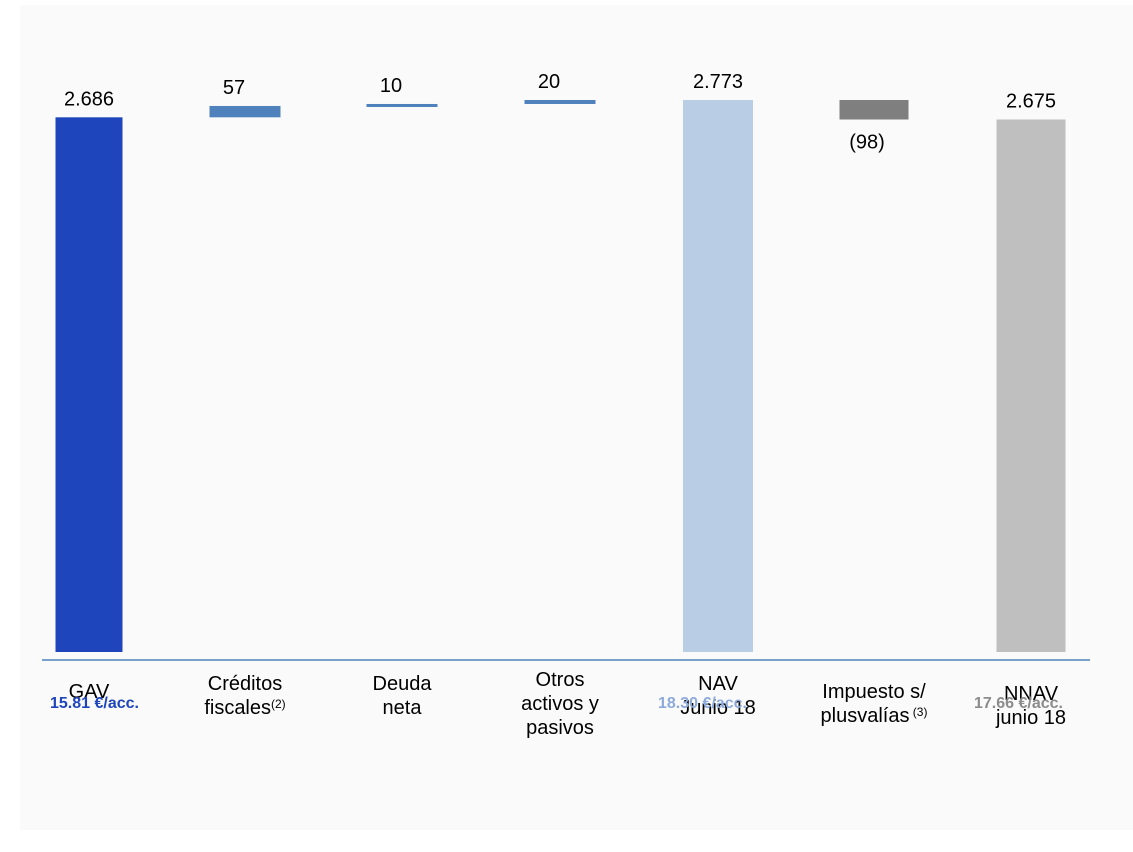 This screenshot has height=852, width=1133. I want to click on per-share-gav: 15.81 €/acc., so click(94, 703).